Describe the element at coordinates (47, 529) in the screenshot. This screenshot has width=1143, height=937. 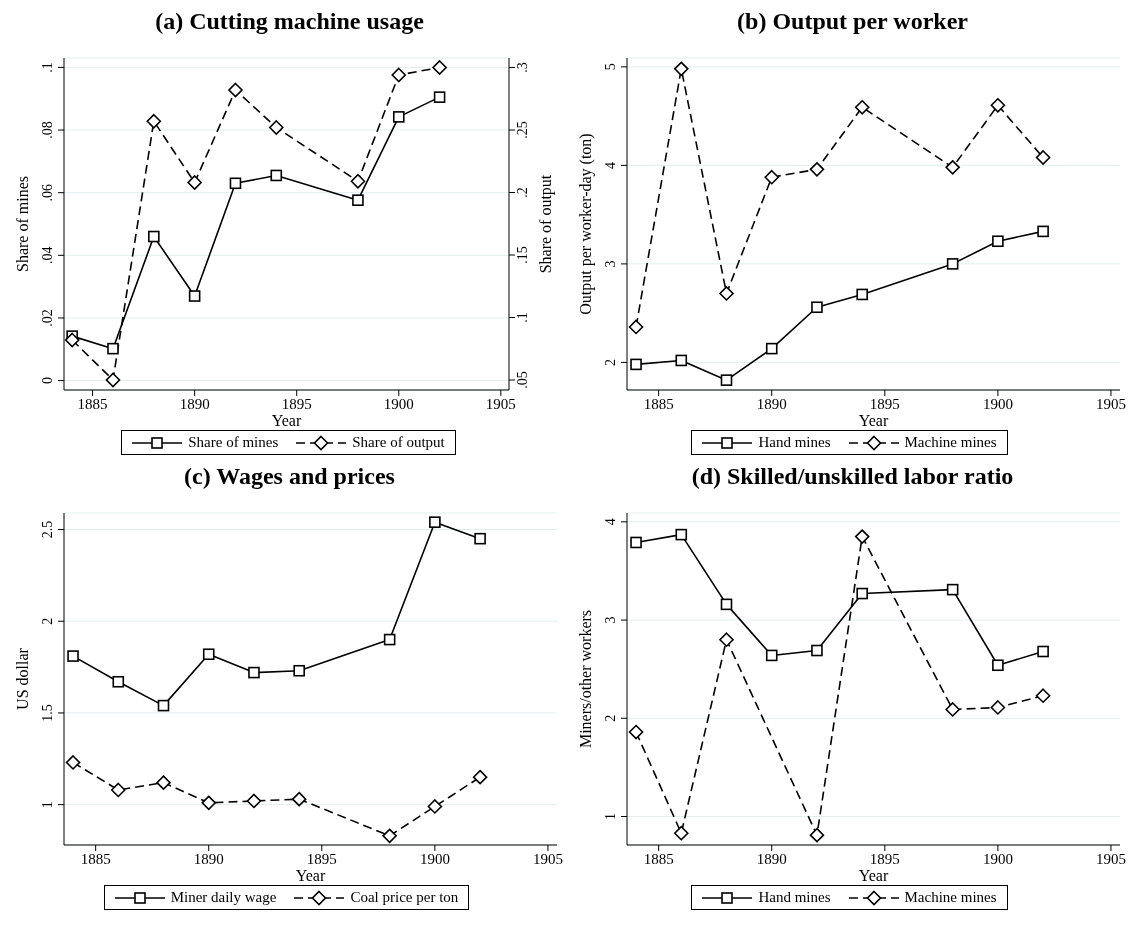
I see `y-tick-label: 2.5` at that location.